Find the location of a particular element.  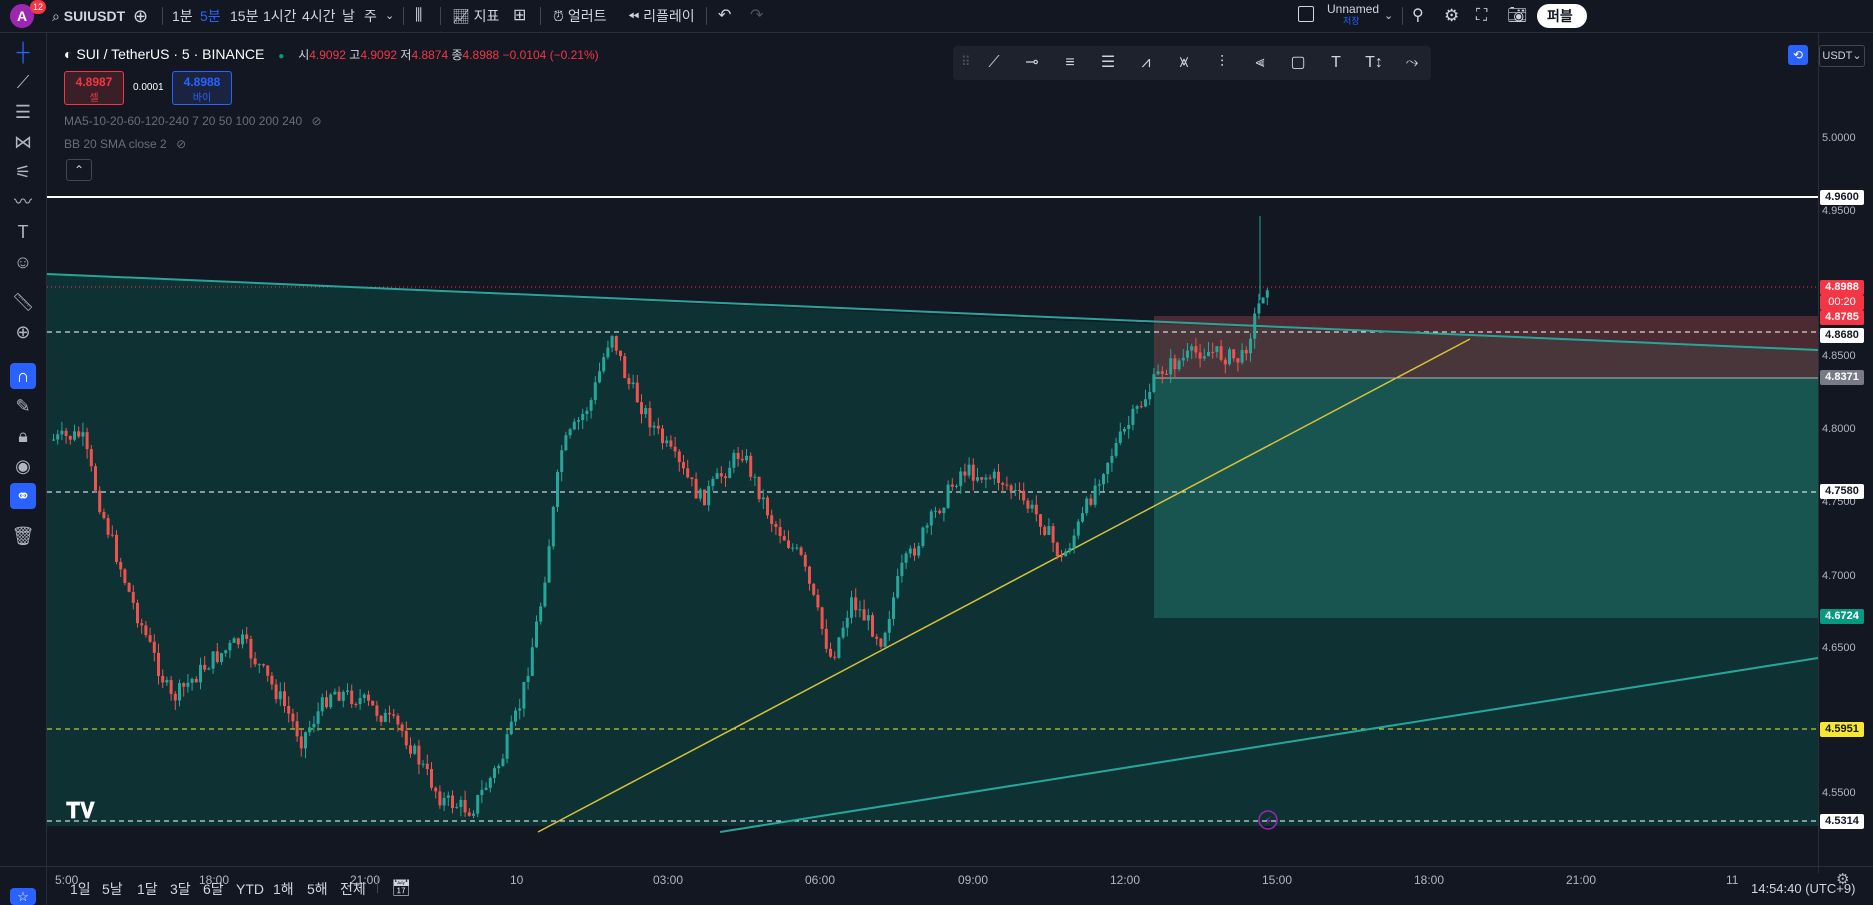

drag-handle-icon: ⠿ is located at coordinates (966, 61).